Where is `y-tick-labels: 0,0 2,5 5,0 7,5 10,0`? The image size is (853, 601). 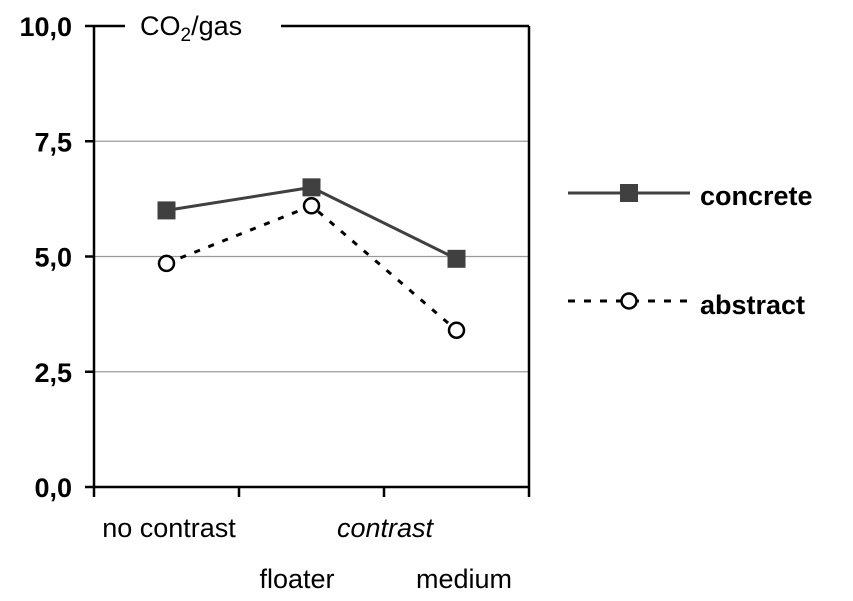
y-tick-labels: 0,0 2,5 5,0 7,5 10,0 is located at coordinates (45, 257).